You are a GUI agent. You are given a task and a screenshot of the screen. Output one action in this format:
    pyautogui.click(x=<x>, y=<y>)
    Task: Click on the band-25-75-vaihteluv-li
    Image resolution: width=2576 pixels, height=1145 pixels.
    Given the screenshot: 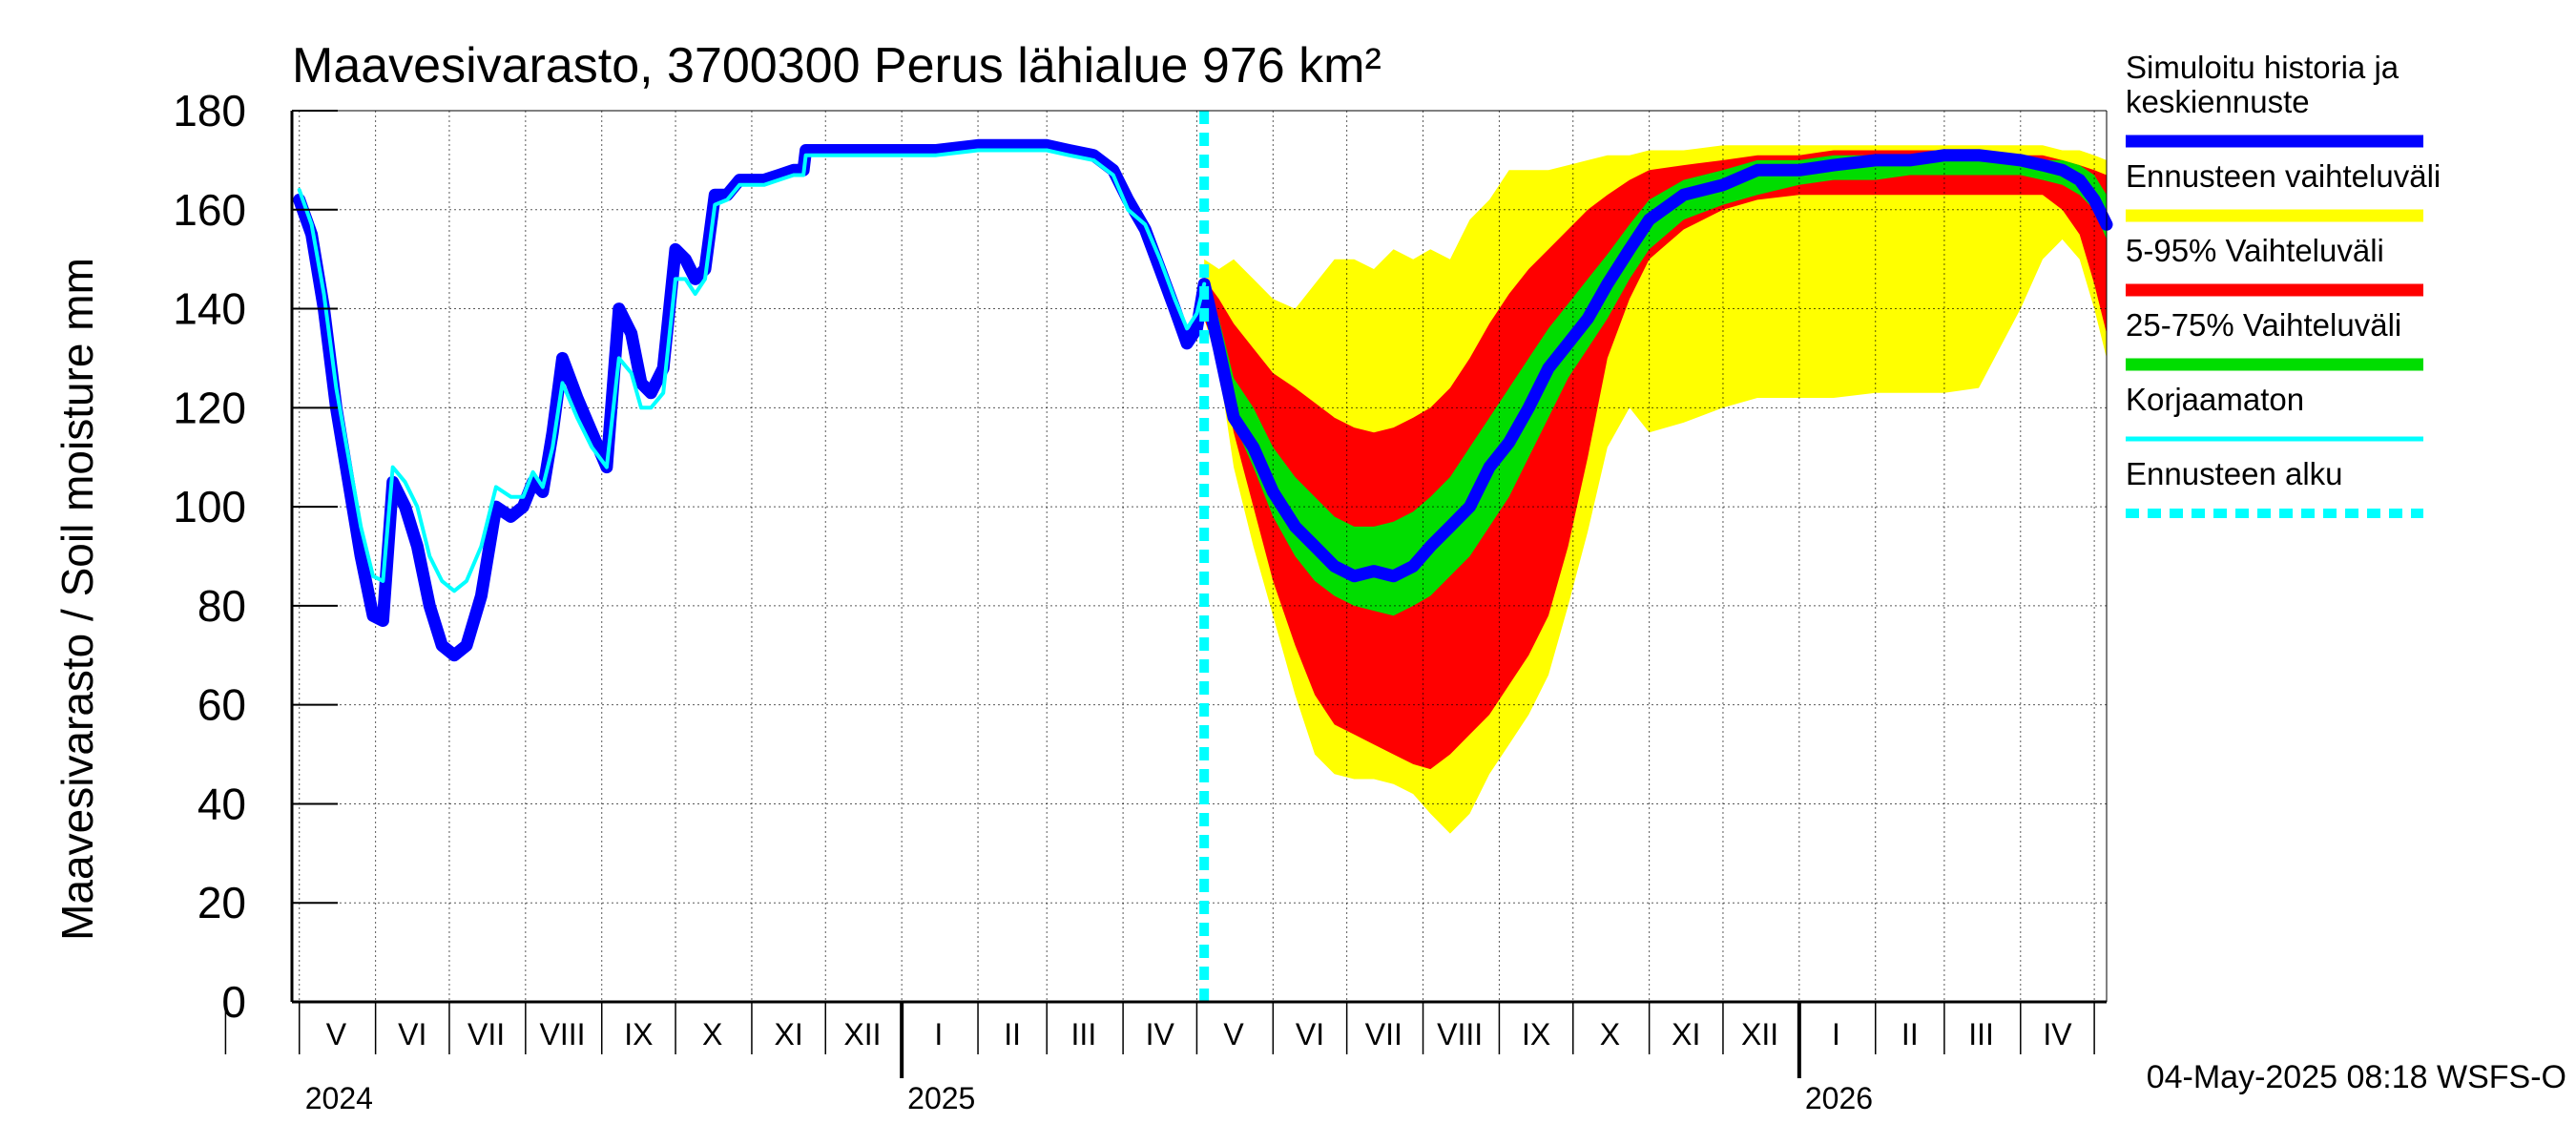 What is the action you would take?
    pyautogui.click(x=1655, y=385)
    